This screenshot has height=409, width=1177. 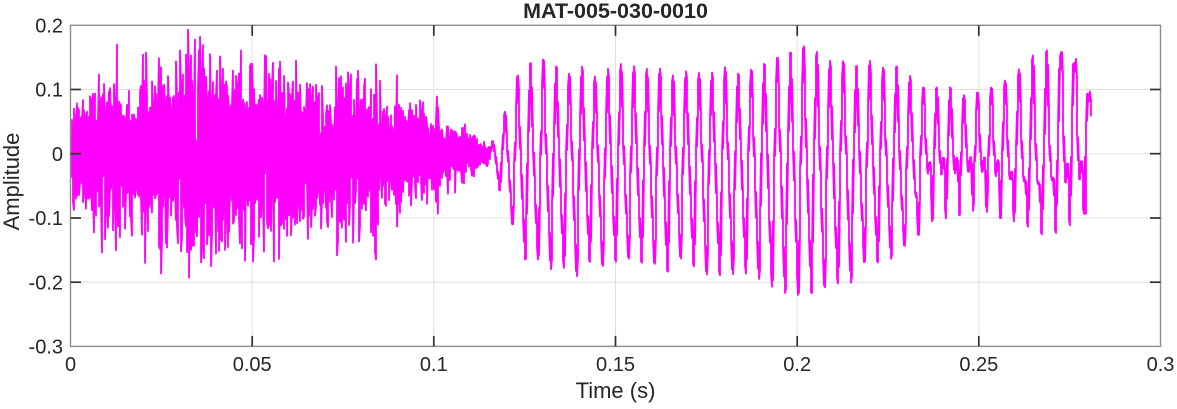 What do you see at coordinates (616, 390) in the screenshot?
I see `svg-text: Time (s)` at bounding box center [616, 390].